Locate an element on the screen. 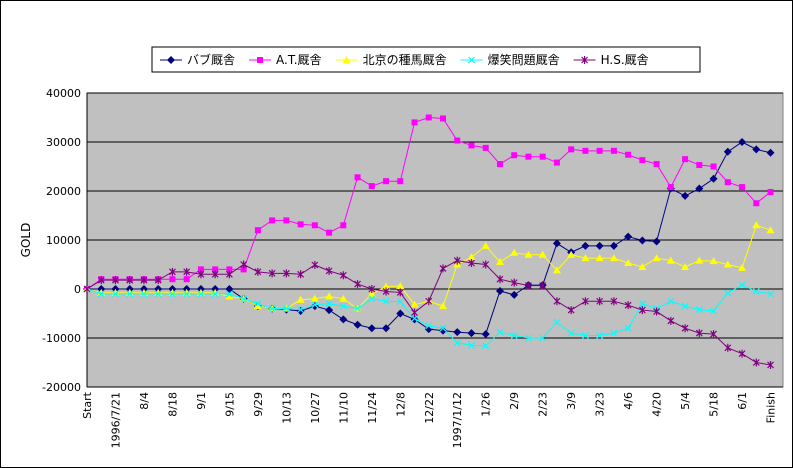 The image size is (793, 468). x-tick-label: 9/29 is located at coordinates (258, 404).